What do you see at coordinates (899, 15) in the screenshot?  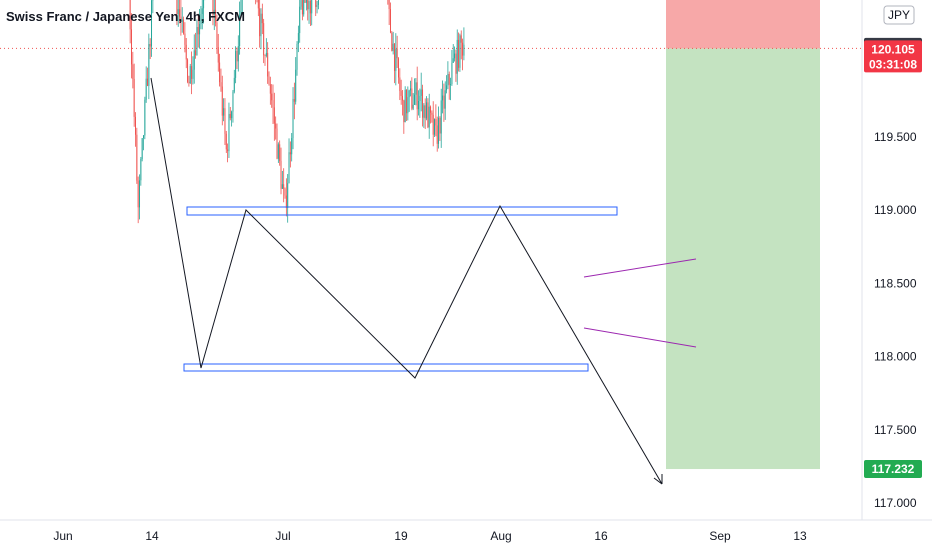 I see `currency-box` at bounding box center [899, 15].